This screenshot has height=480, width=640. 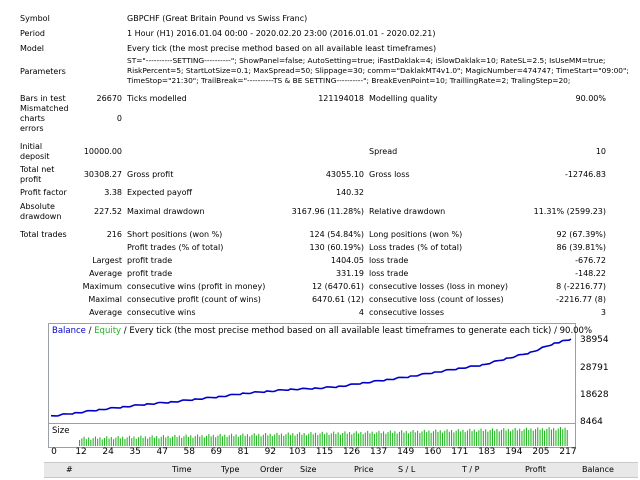 What do you see at coordinates (271, 469) in the screenshot?
I see `col-header-order: Order` at bounding box center [271, 469].